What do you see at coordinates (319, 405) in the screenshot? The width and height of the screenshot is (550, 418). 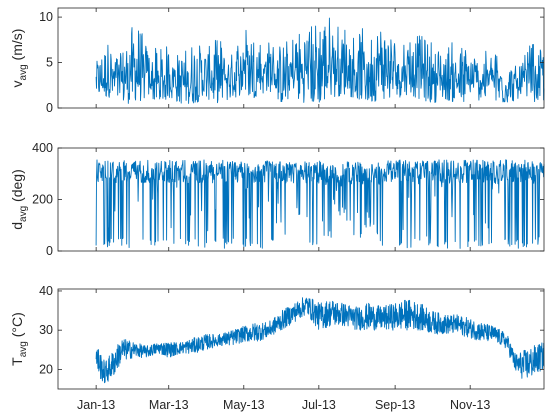 I see `x-tick-label: Jul-13` at bounding box center [319, 405].